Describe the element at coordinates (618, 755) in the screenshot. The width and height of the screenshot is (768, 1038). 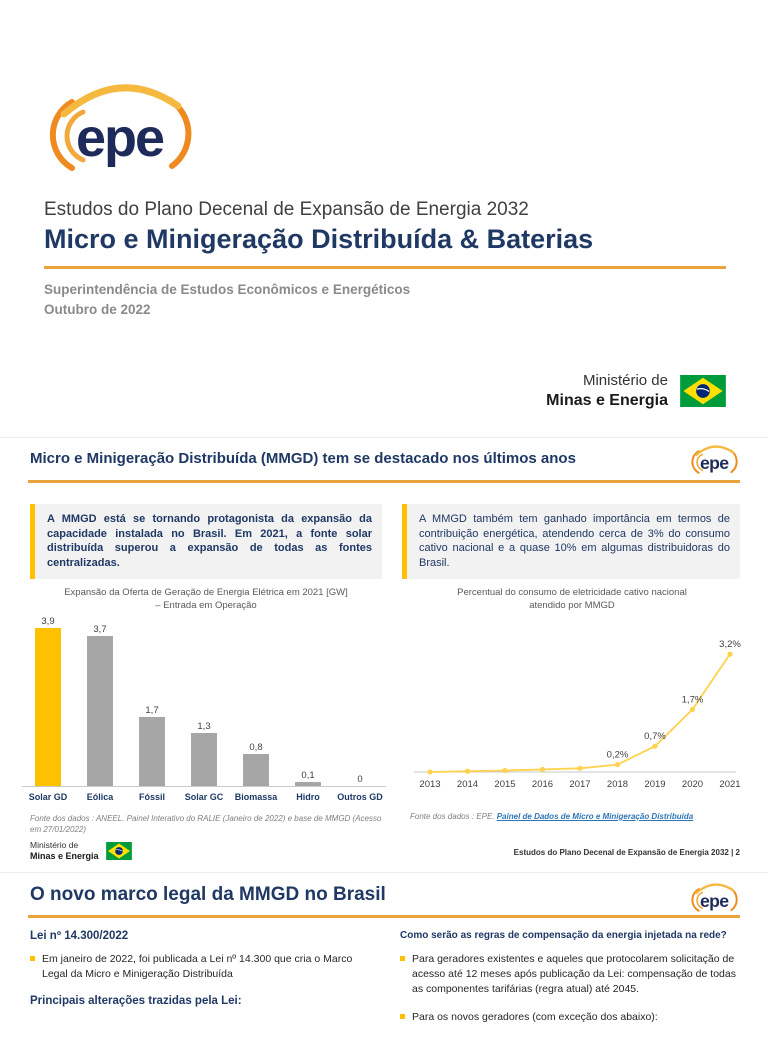
I see `point-label: 0,2%` at that location.